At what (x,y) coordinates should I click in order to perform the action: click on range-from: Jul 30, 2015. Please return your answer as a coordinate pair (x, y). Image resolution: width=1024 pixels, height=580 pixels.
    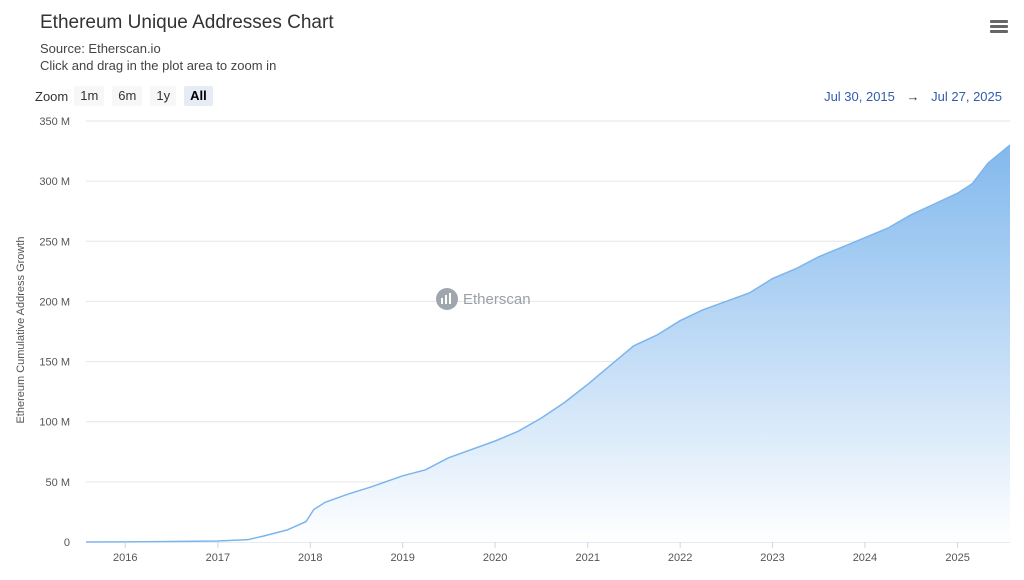
    Looking at the image, I should click on (859, 96).